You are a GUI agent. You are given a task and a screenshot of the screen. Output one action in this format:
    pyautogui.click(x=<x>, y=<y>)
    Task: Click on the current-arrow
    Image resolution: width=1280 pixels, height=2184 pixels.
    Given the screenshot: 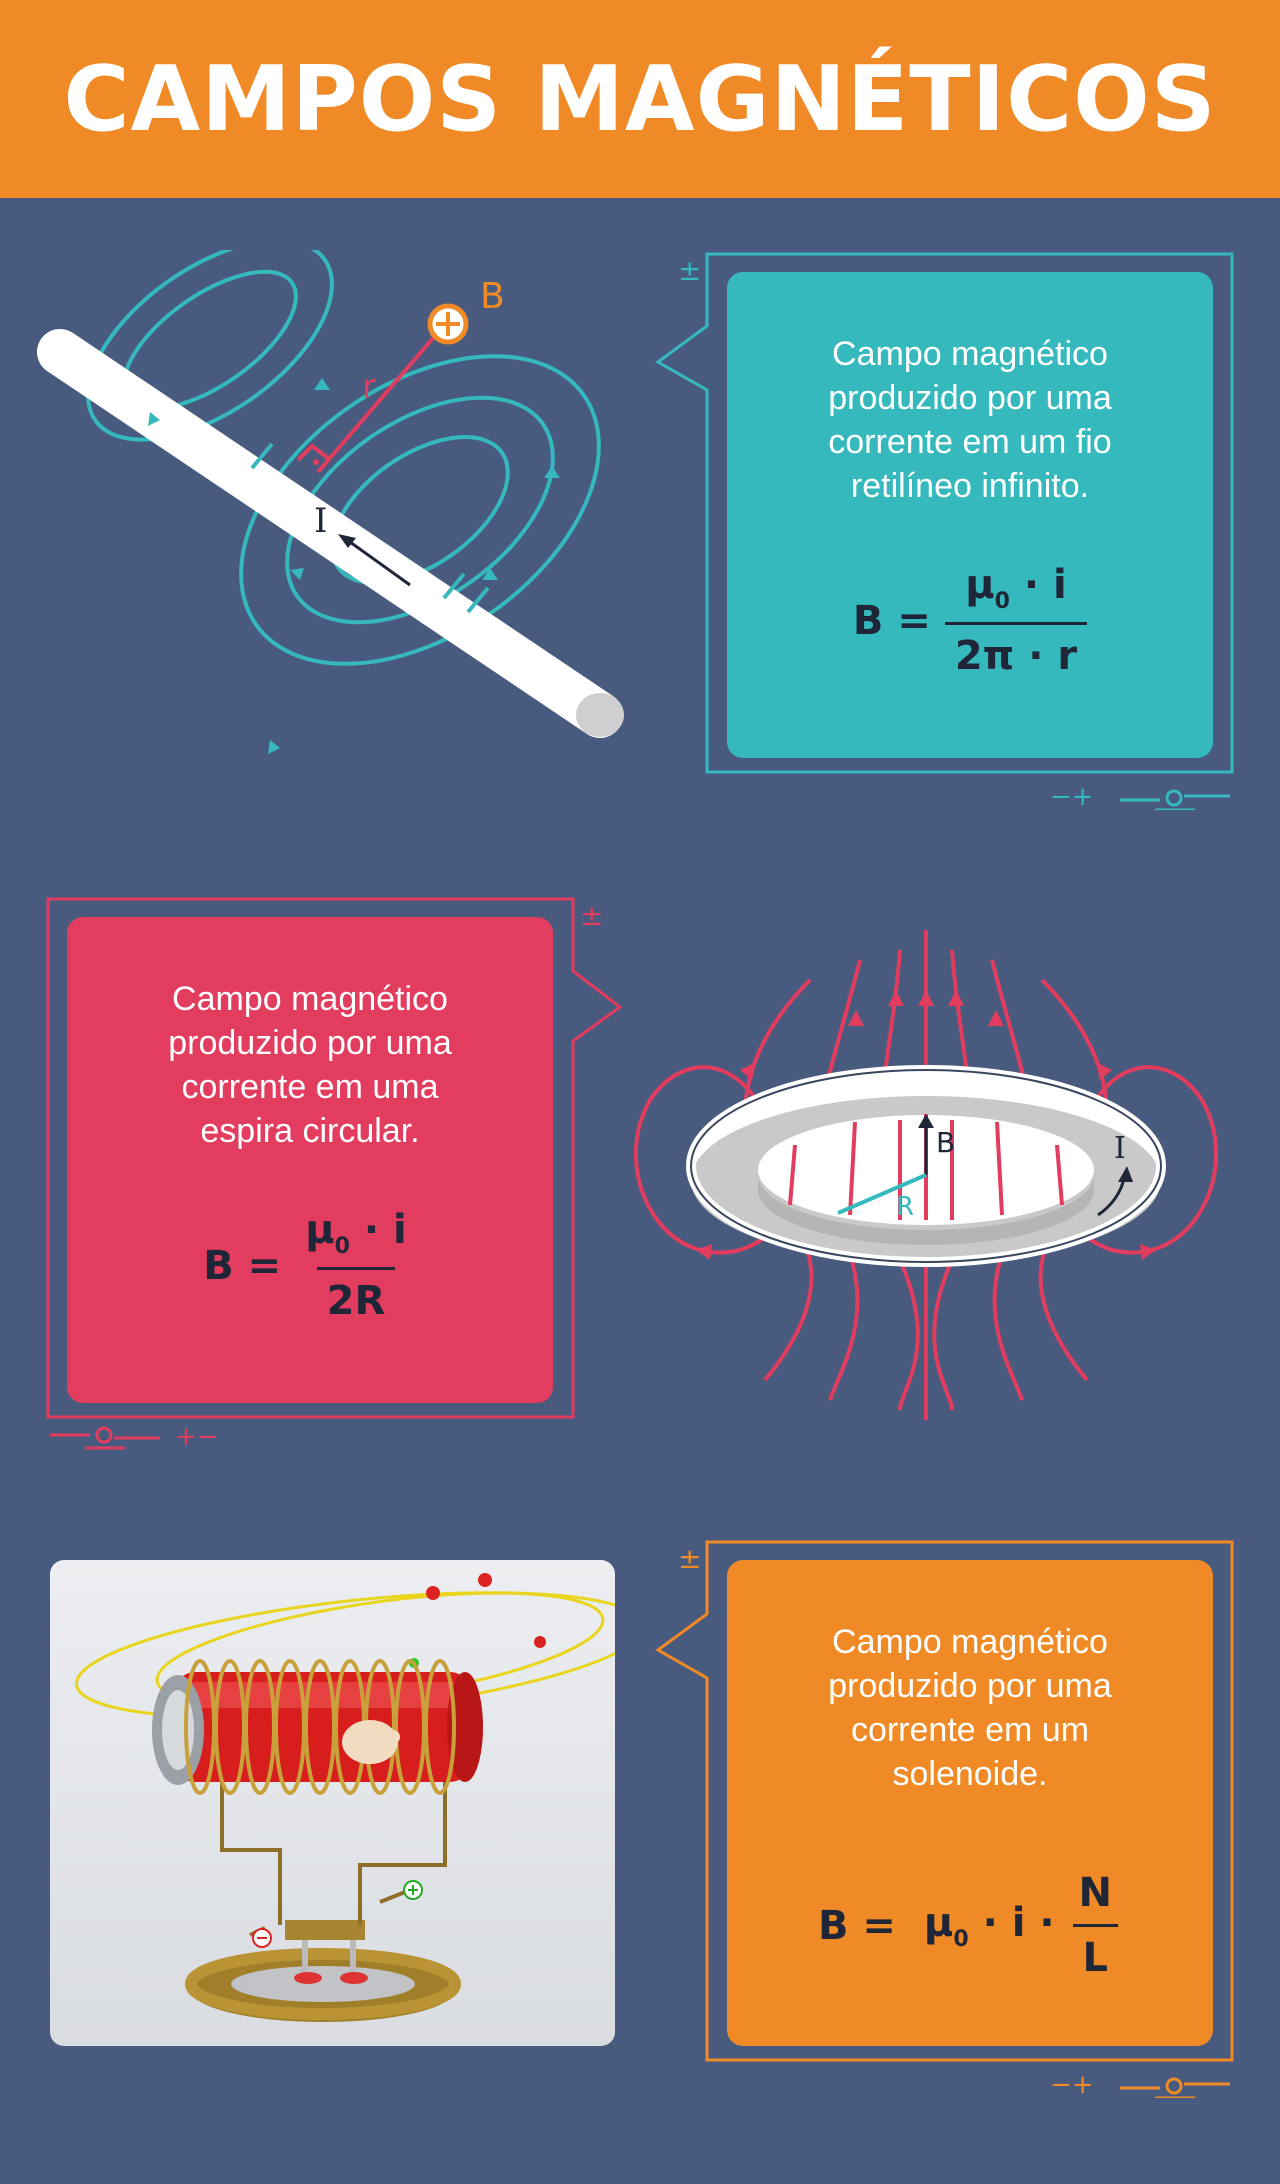 What is the action you would take?
    pyautogui.click(x=380, y=563)
    